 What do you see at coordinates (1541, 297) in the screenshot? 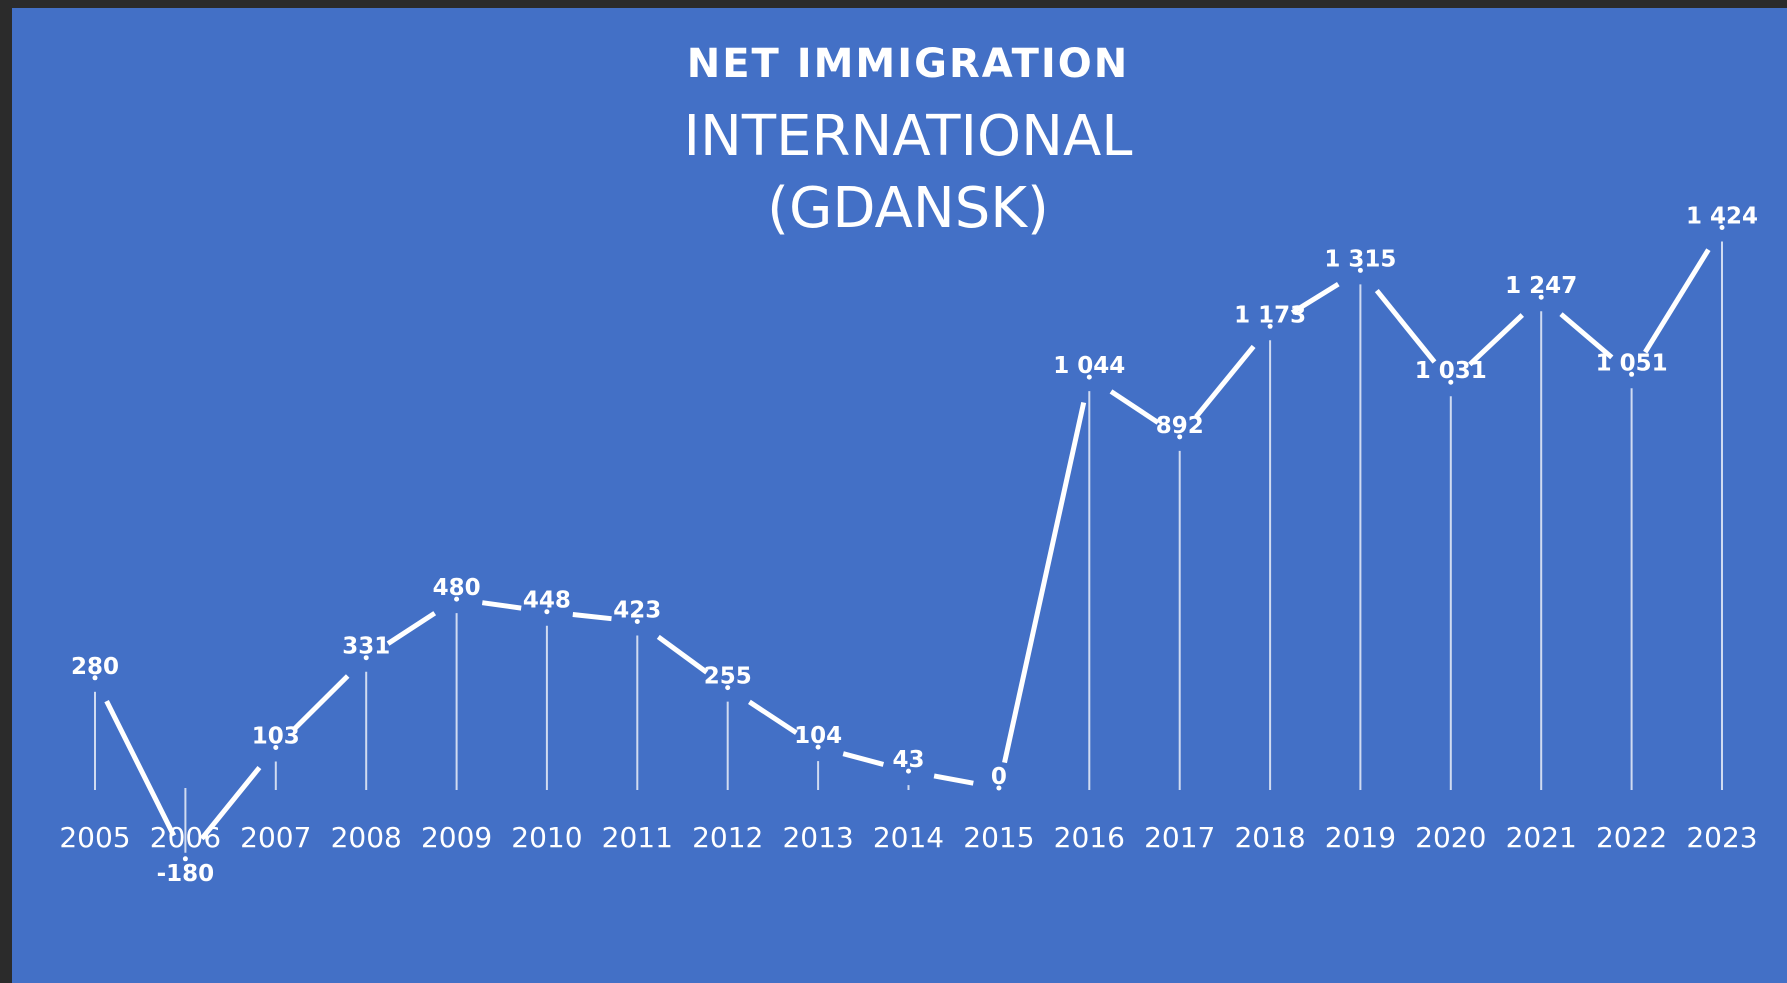
I see `data-point-2021` at bounding box center [1541, 297].